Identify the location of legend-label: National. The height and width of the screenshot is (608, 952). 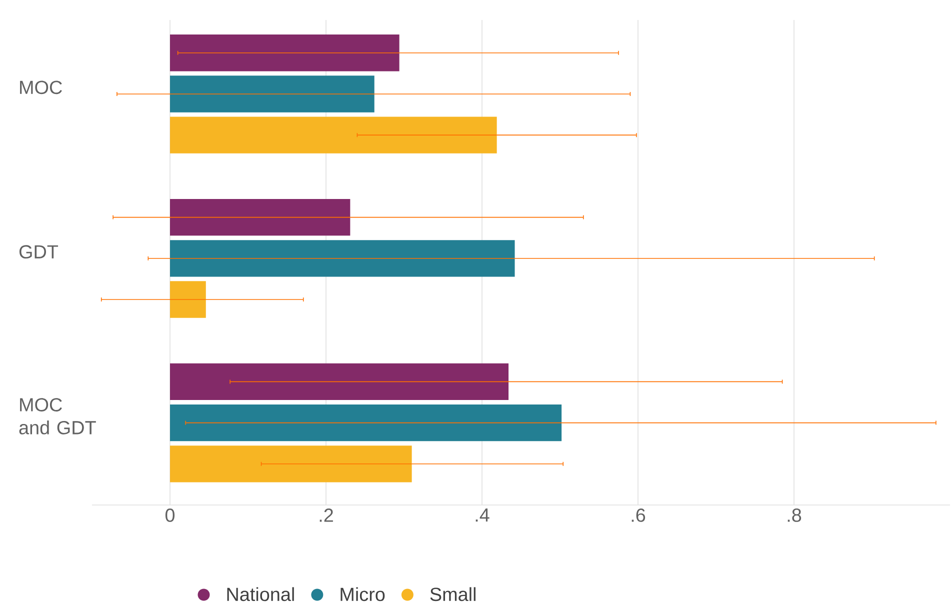
(260, 594).